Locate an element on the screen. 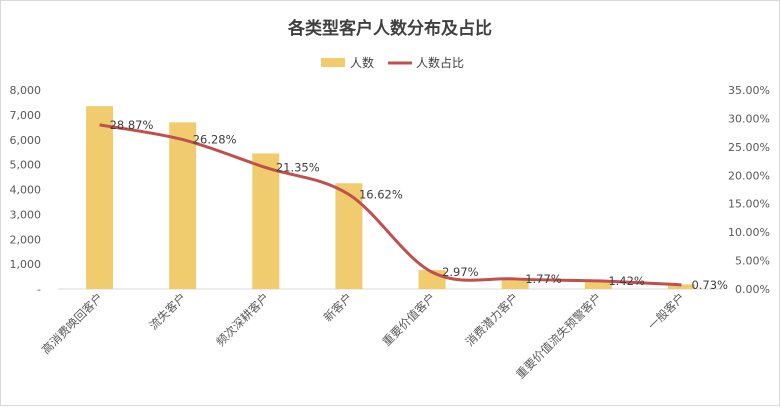 Image resolution: width=780 pixels, height=410 pixels. y-tick-label: 4,000 is located at coordinates (26, 190).